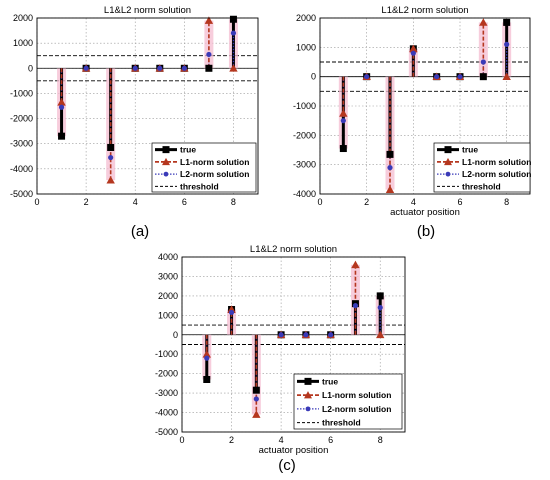 This screenshot has width=550, height=480. I want to click on chart-title: L1&L2 norm solution, so click(424, 10).